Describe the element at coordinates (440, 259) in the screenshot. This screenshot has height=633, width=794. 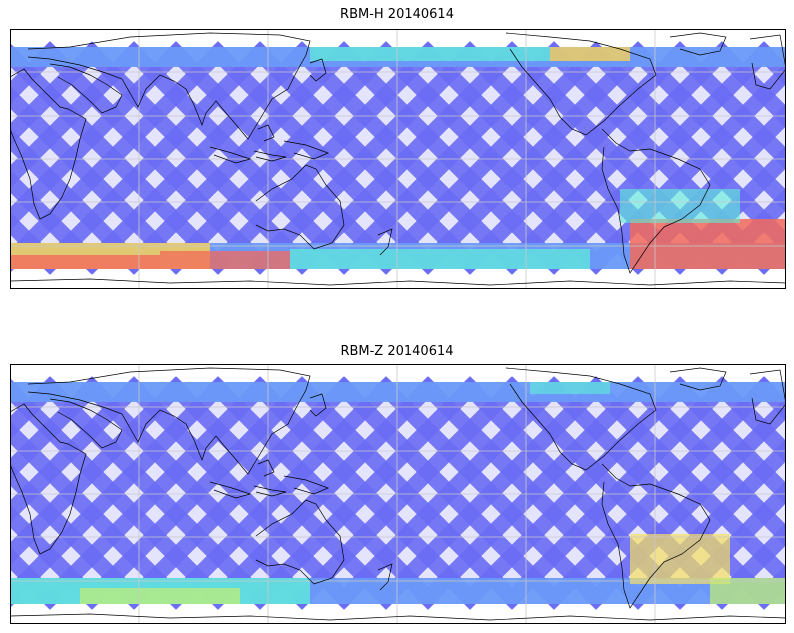
I see `hotspot-sc` at that location.